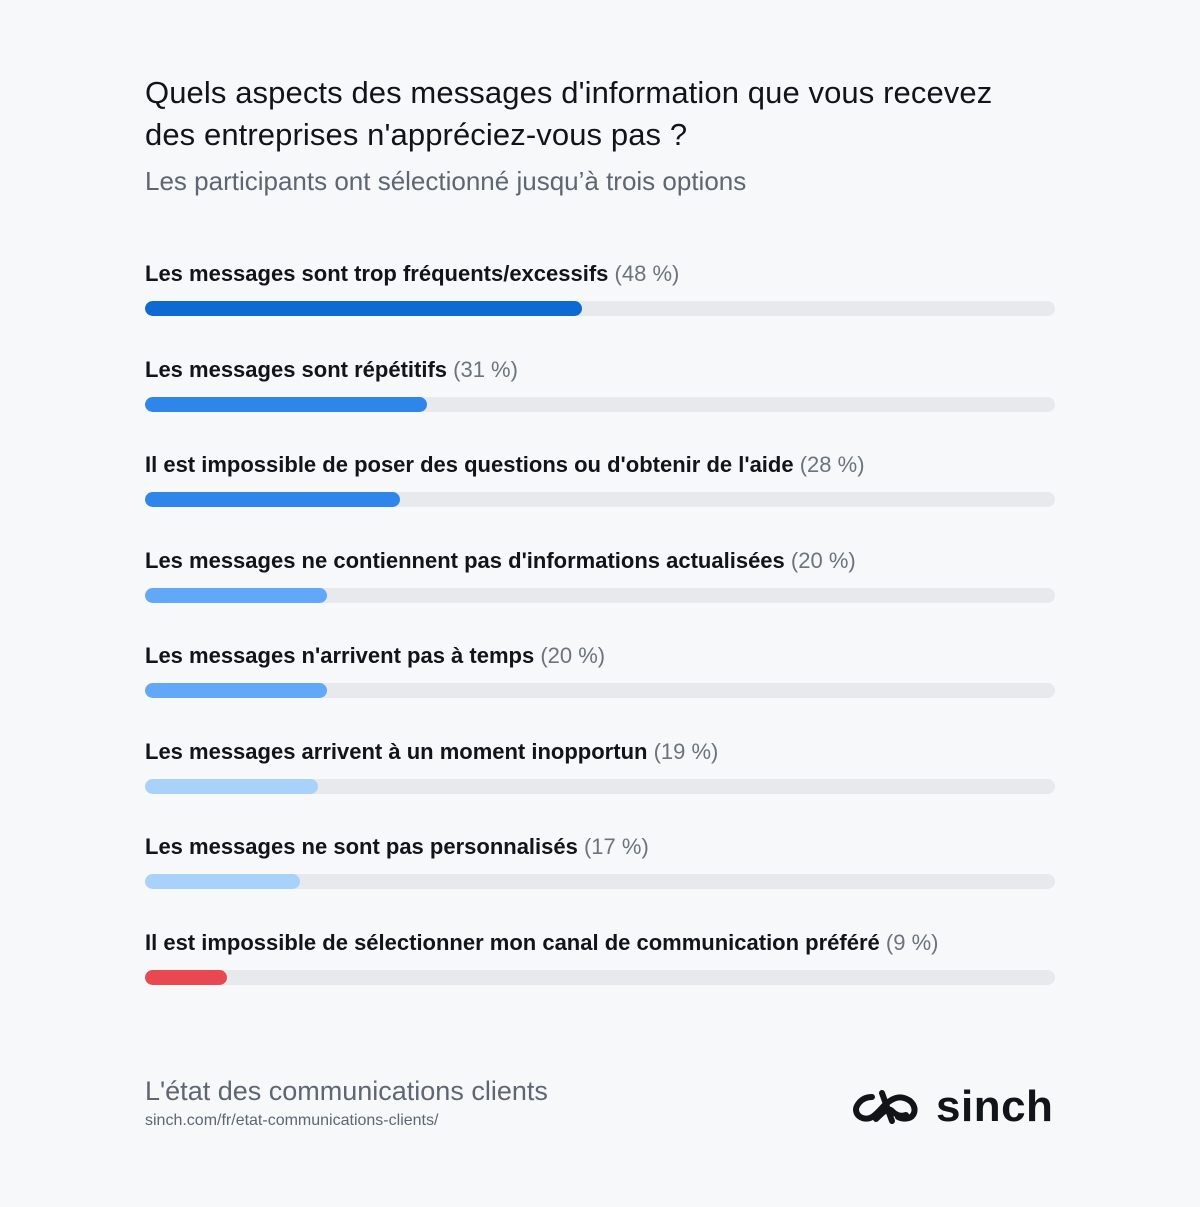  Describe the element at coordinates (647, 273) in the screenshot. I see `bar-value-label: (48 %)` at that location.